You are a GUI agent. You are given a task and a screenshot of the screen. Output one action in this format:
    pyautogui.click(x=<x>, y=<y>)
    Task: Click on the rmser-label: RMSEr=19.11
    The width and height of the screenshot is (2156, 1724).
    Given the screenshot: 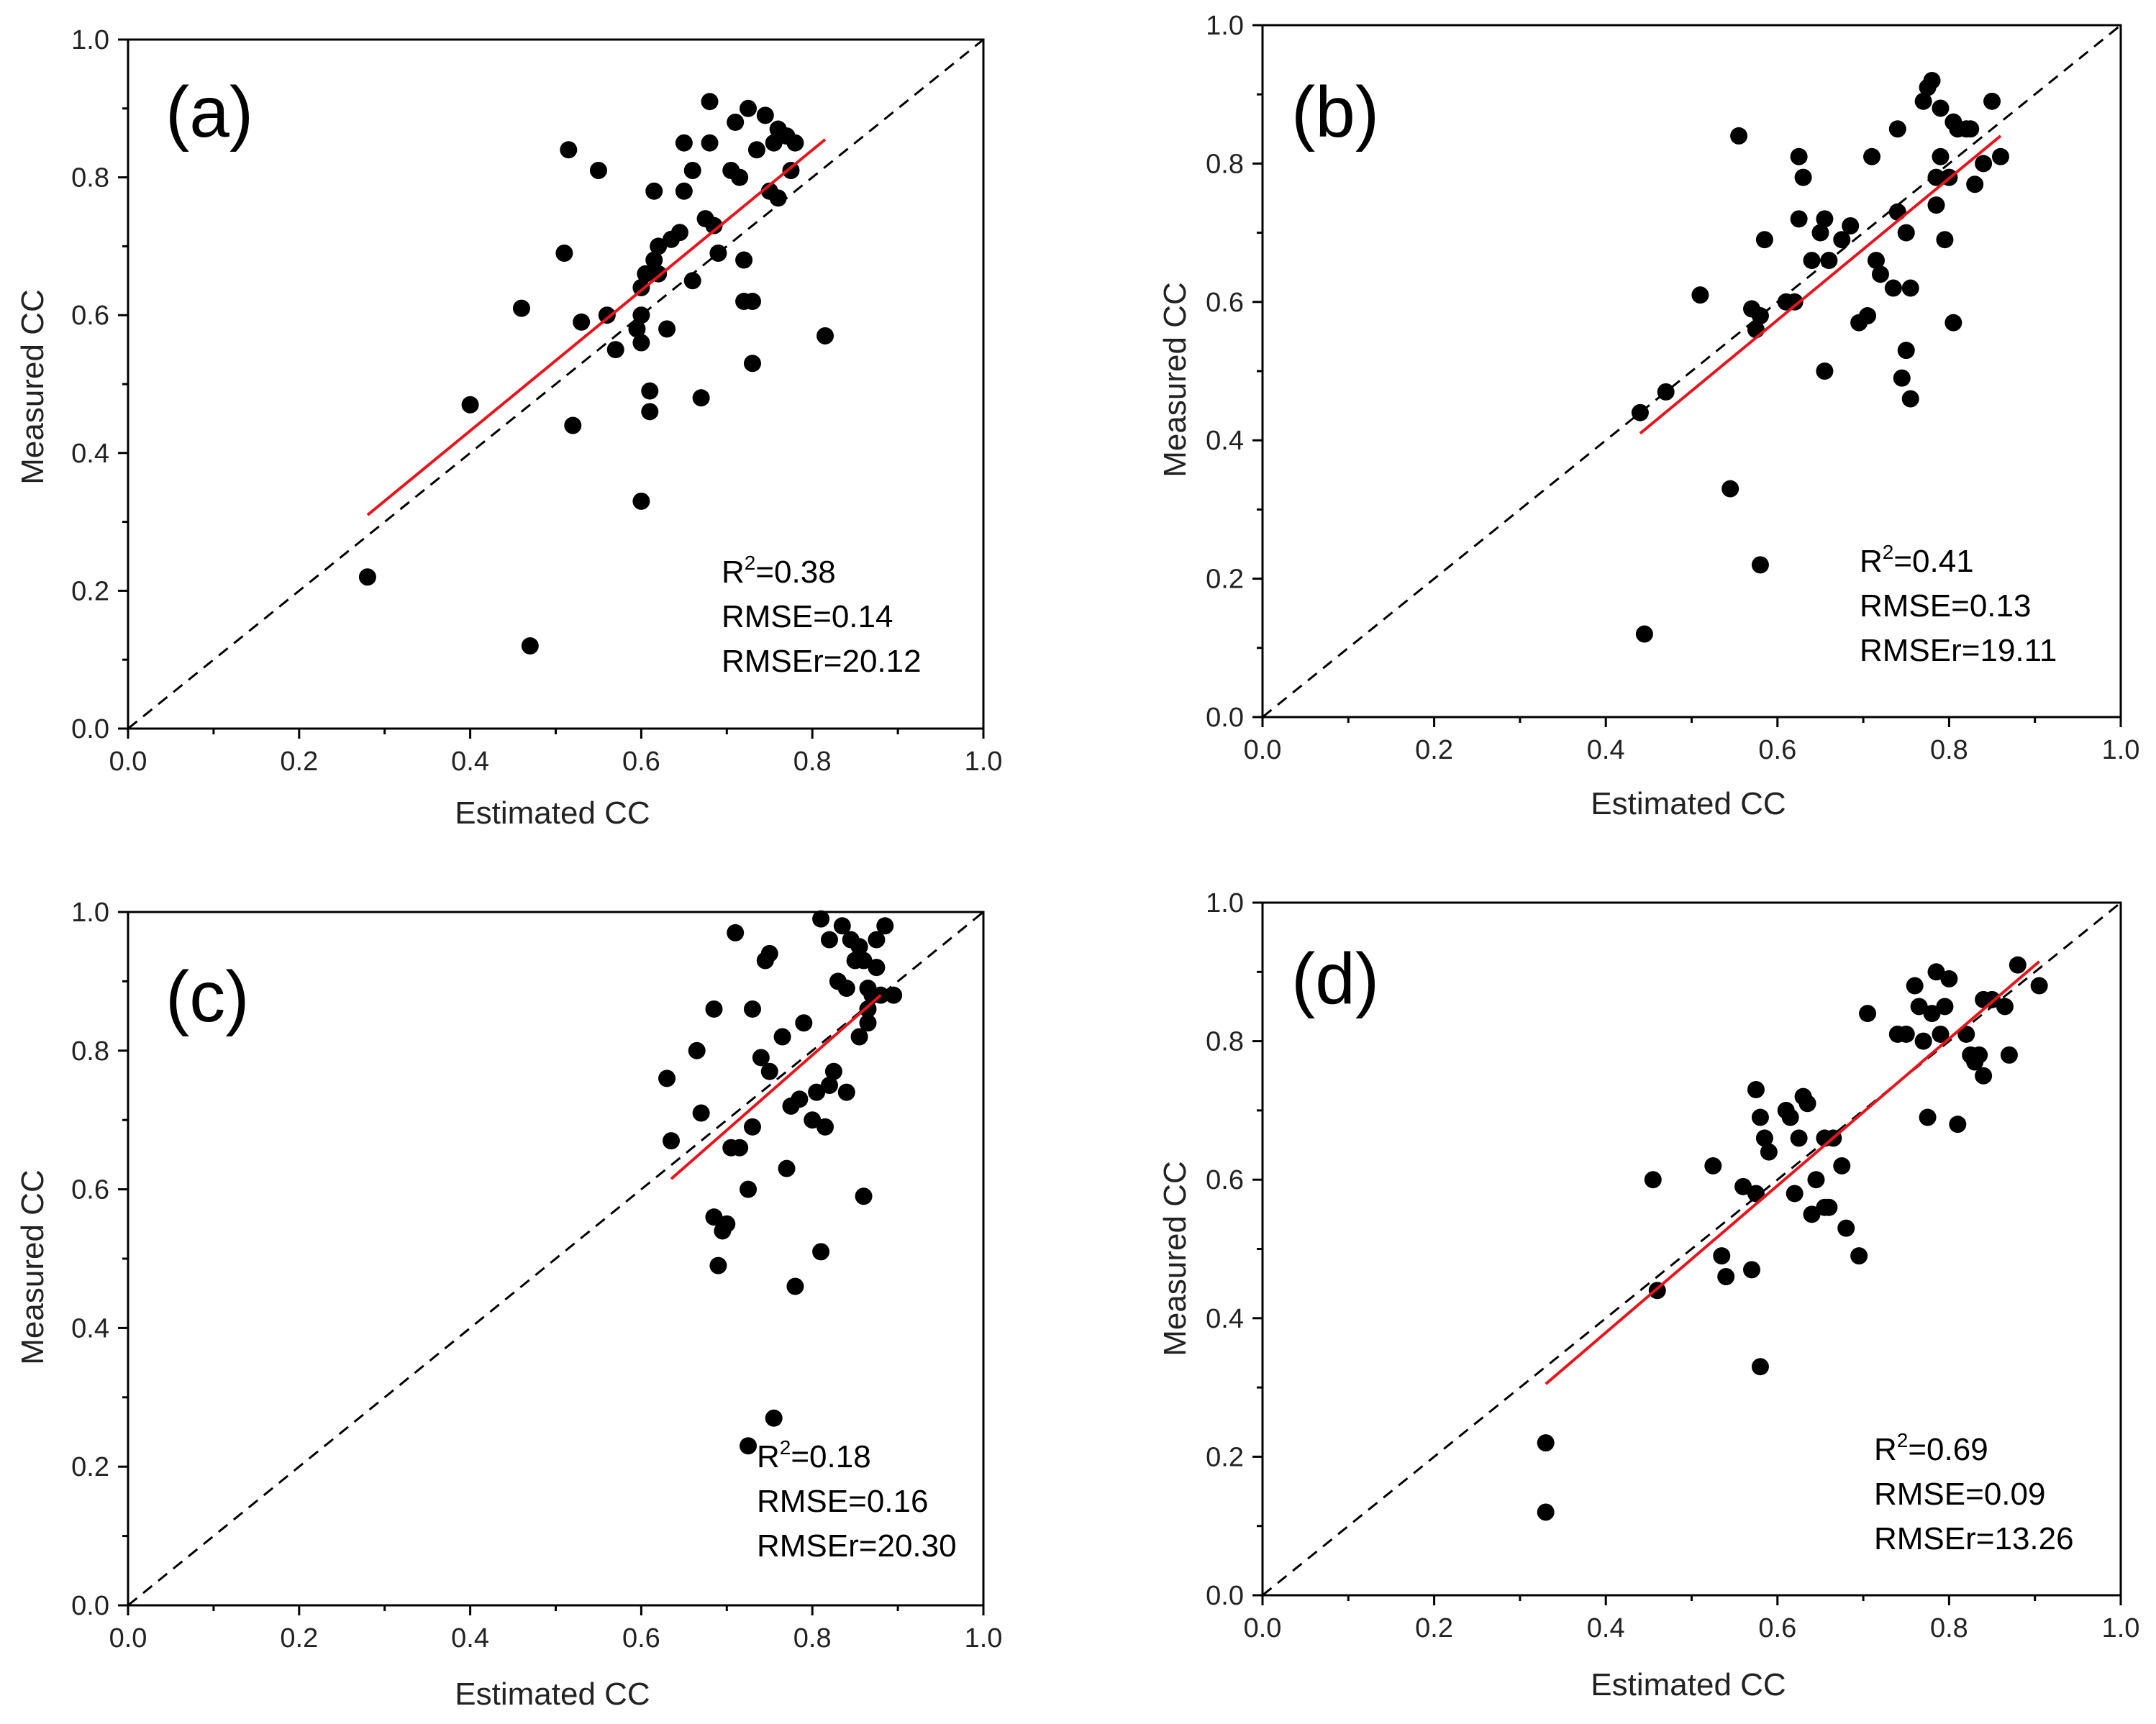 What is the action you would take?
    pyautogui.click(x=1958, y=650)
    